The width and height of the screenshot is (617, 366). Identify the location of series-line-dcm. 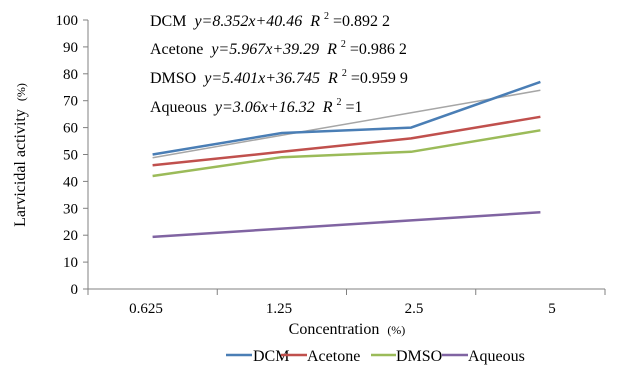
(346, 118).